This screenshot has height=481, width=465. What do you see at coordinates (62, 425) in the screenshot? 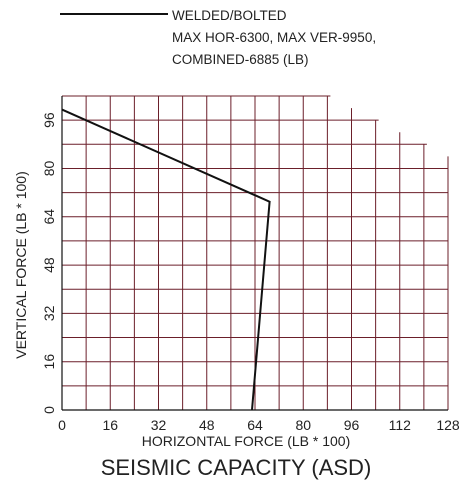
I see `x-tick-label: 0` at bounding box center [62, 425].